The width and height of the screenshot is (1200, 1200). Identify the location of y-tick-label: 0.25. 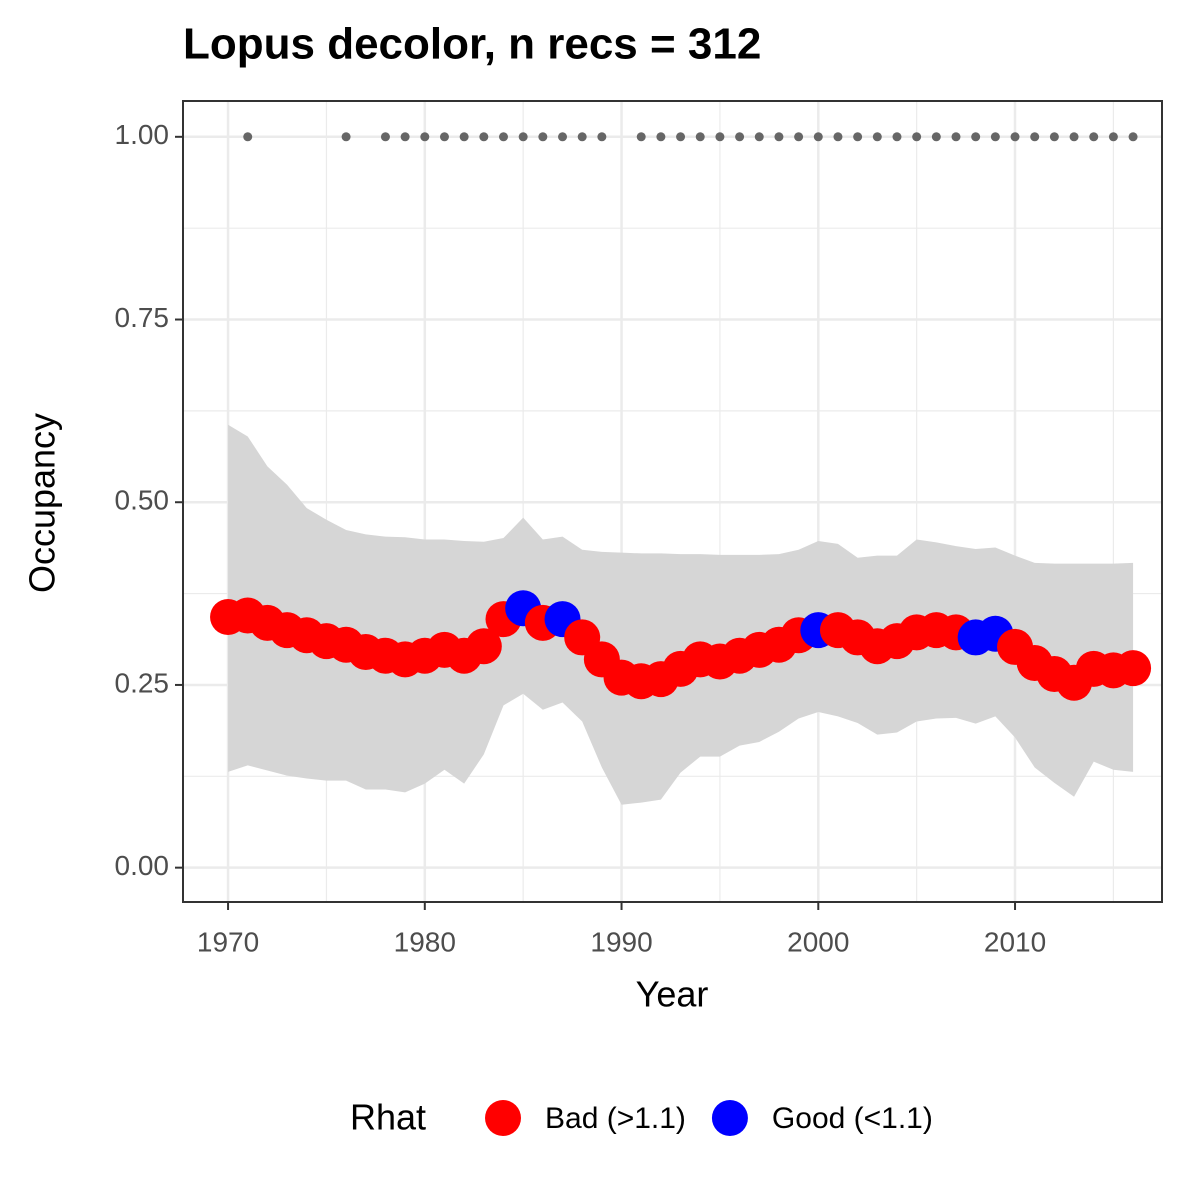
(142, 682).